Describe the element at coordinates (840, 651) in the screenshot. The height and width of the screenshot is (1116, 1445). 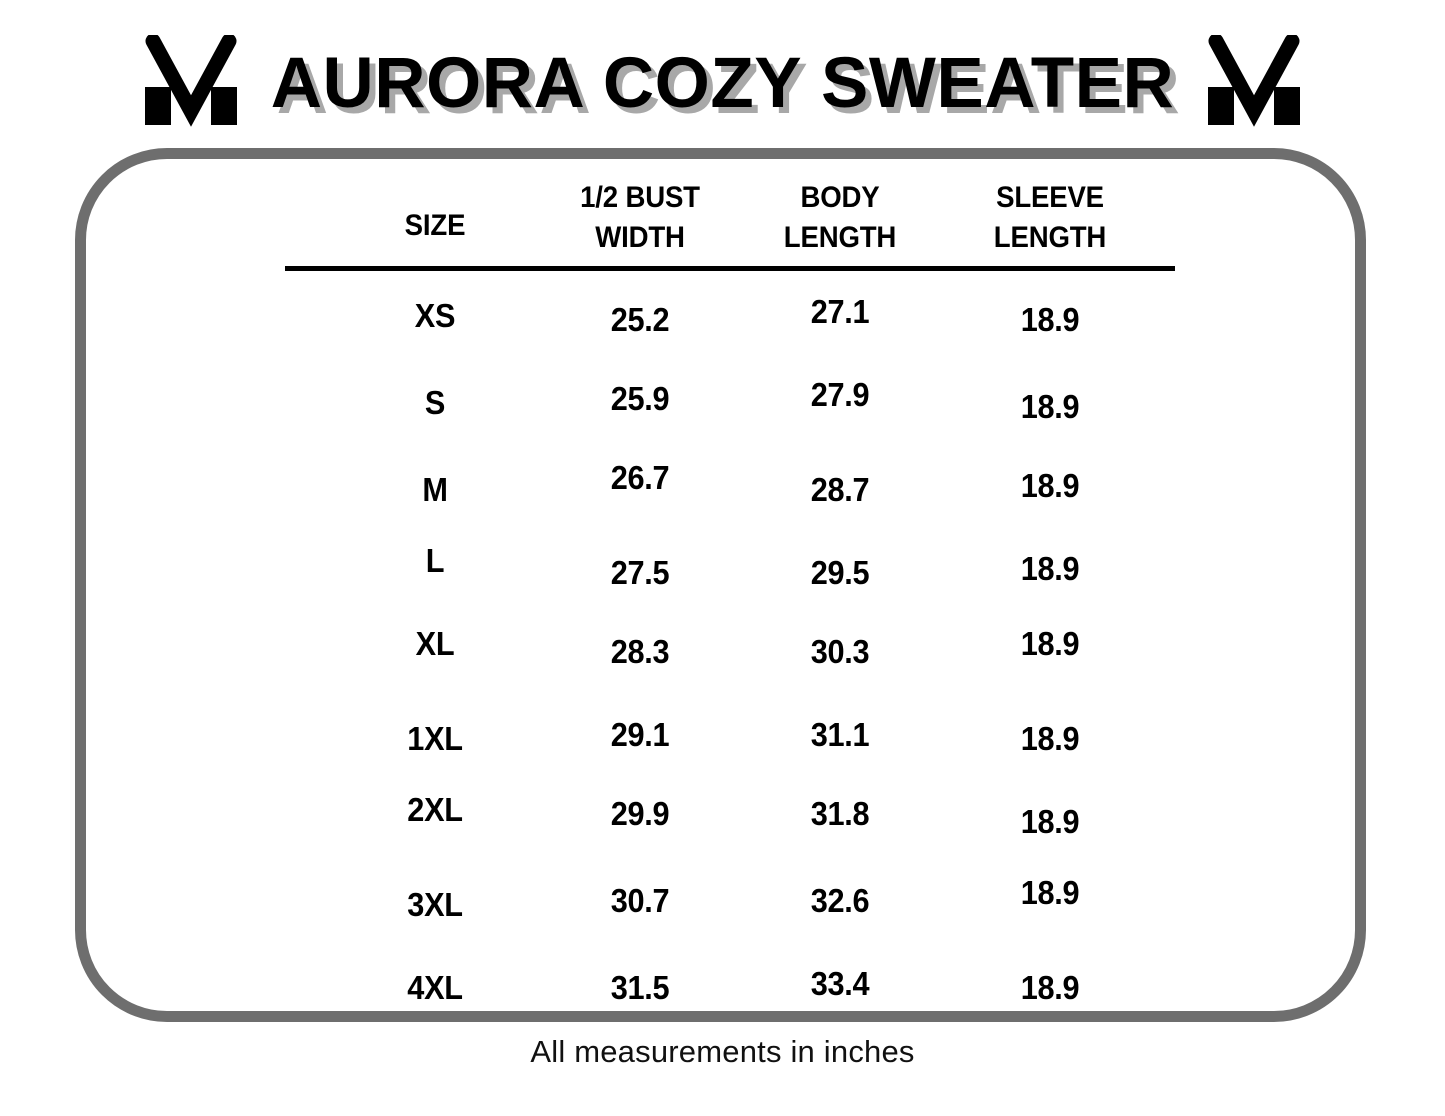
I see `cell-body: 30.3` at that location.